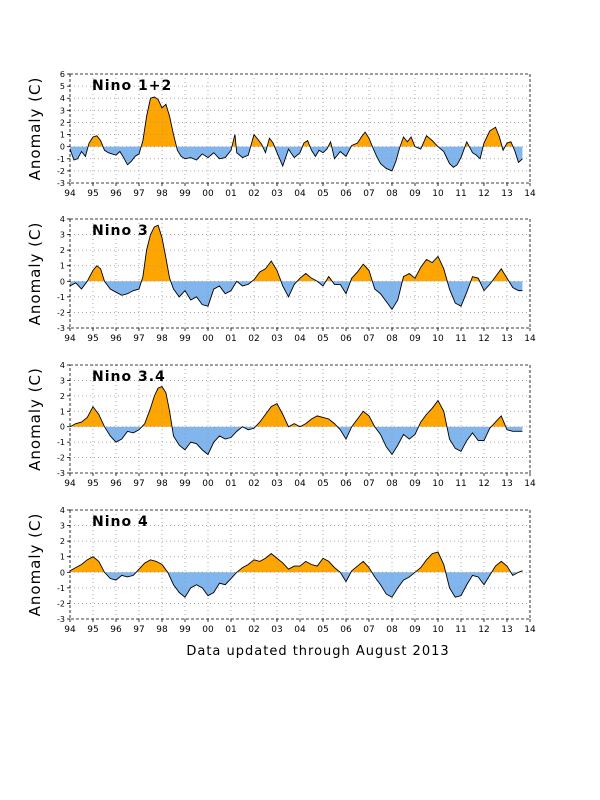 This screenshot has width=600, height=800. Describe the element at coordinates (62, 86) in the screenshot. I see `y-tick-label: 5` at that location.